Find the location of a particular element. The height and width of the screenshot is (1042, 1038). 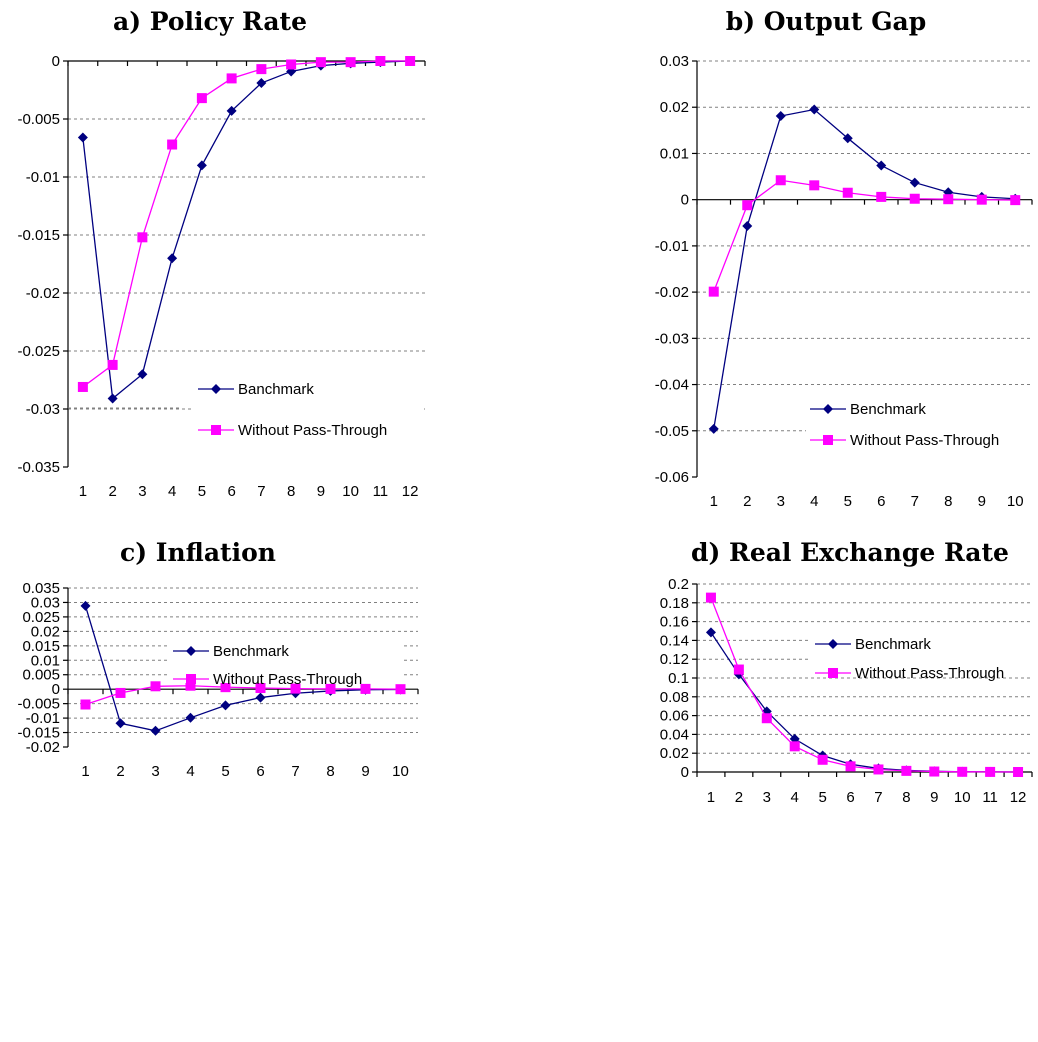

legend-label: Benchmark is located at coordinates (251, 651).